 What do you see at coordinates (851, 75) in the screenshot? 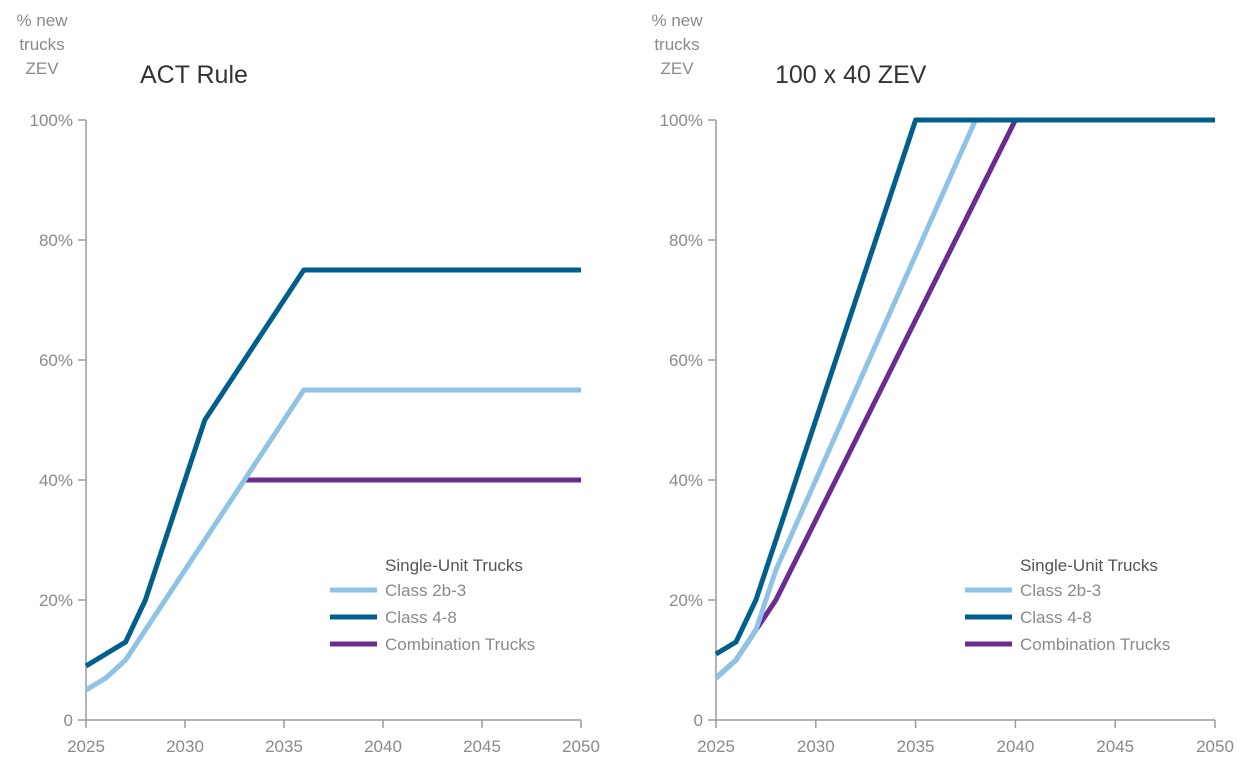
I see `chart-title: 100 x 40 ZEV` at bounding box center [851, 75].